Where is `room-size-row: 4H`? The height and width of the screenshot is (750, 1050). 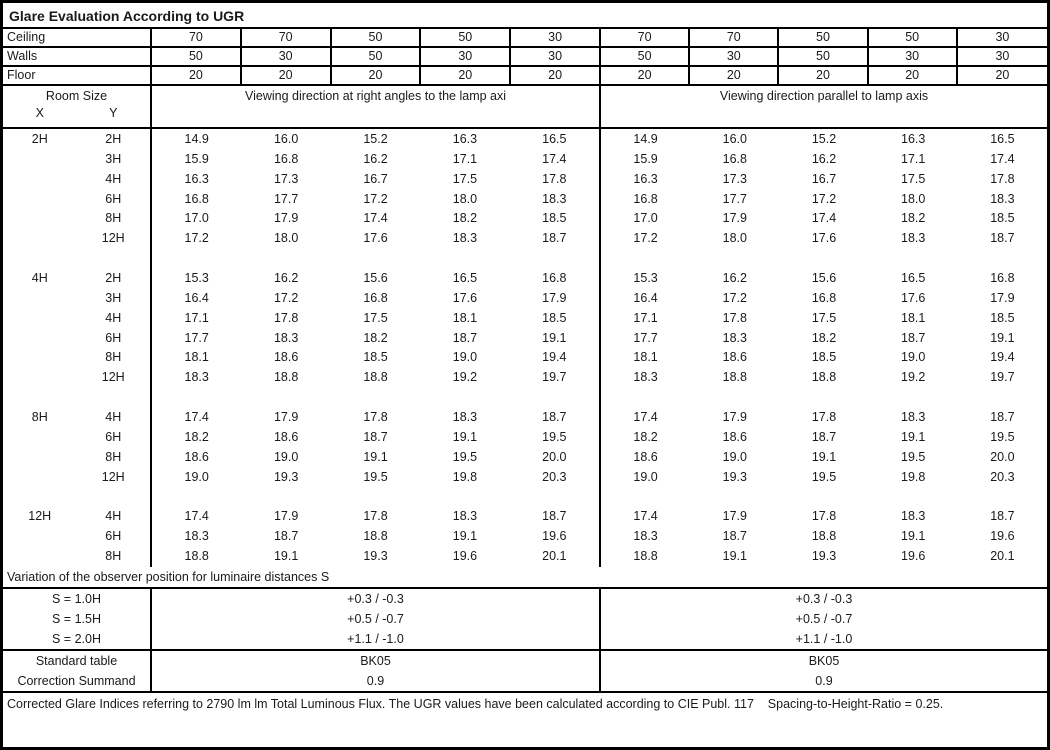 room-size-row: 4H is located at coordinates (76, 319).